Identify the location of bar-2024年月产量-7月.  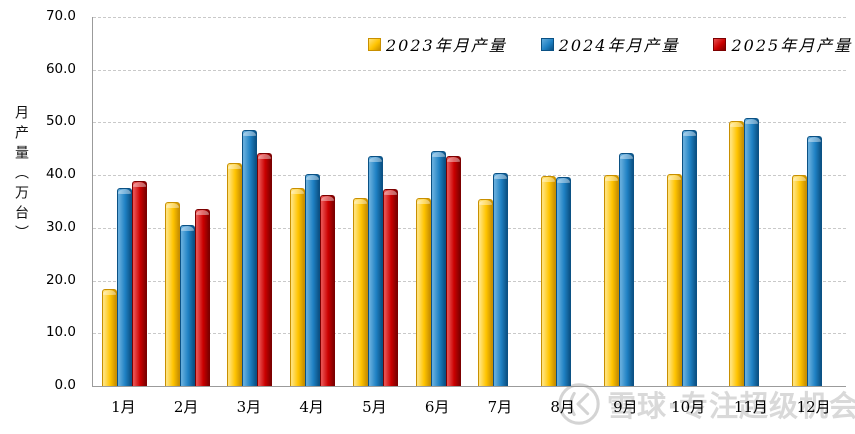
(501, 279).